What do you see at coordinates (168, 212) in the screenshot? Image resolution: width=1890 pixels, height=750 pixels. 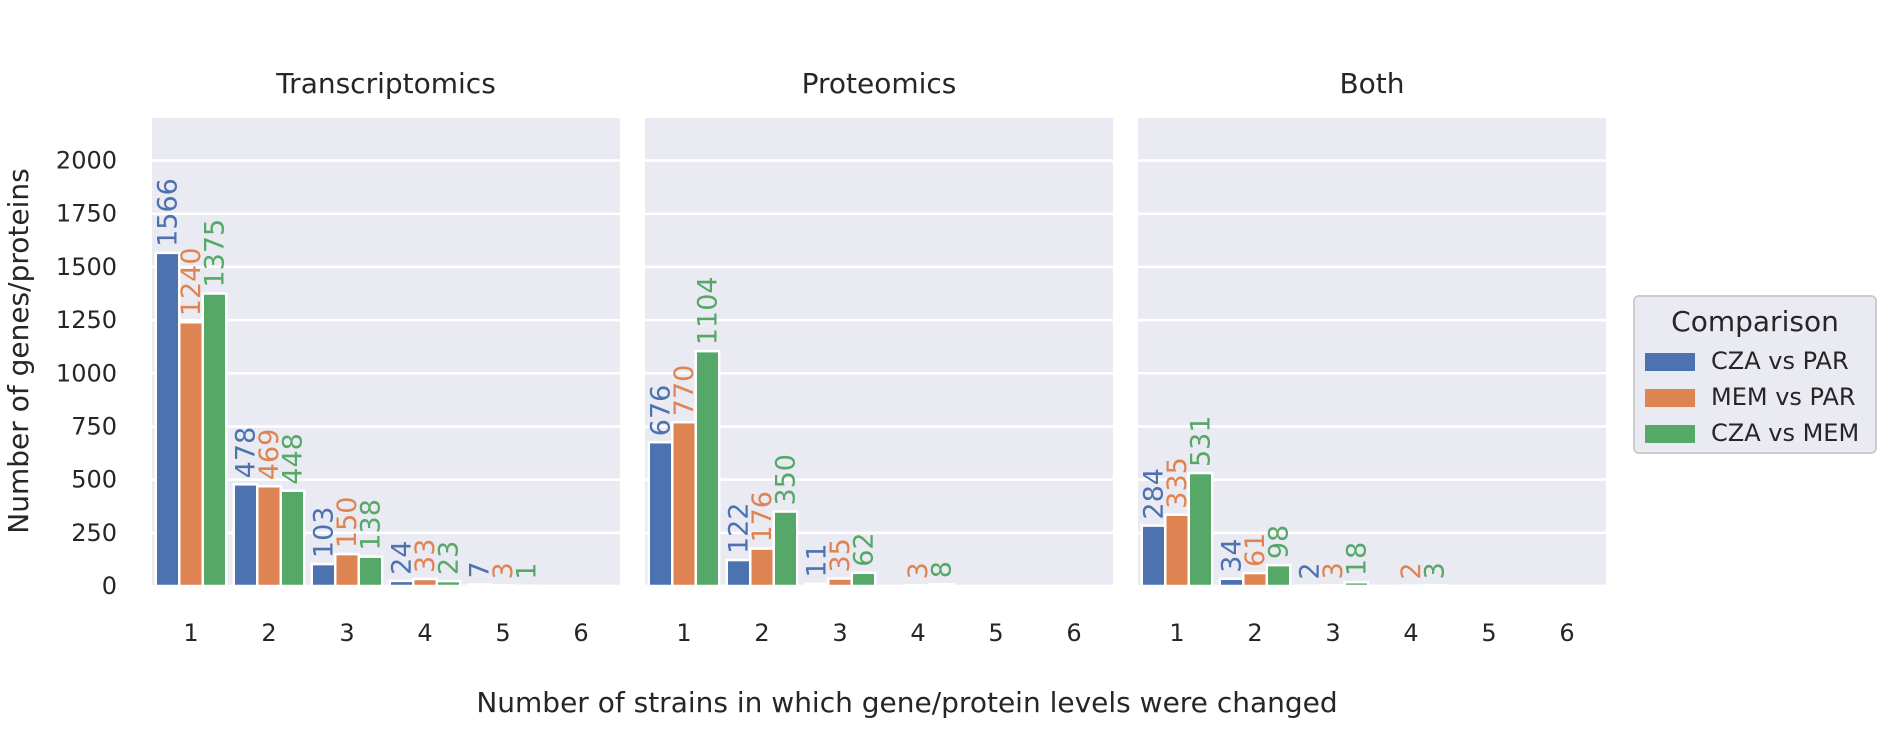 I see `data-label: 1566` at bounding box center [168, 212].